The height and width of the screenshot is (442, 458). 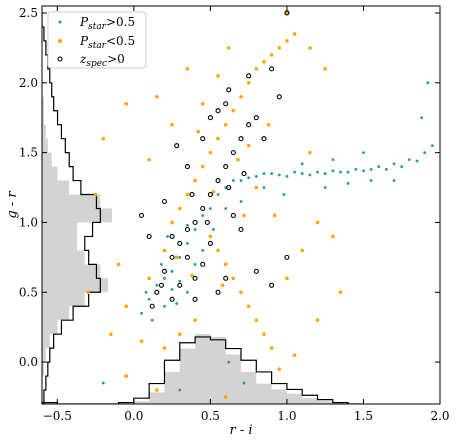 What do you see at coordinates (60, 59) in the screenshot?
I see `legend-marker-zspec` at bounding box center [60, 59].